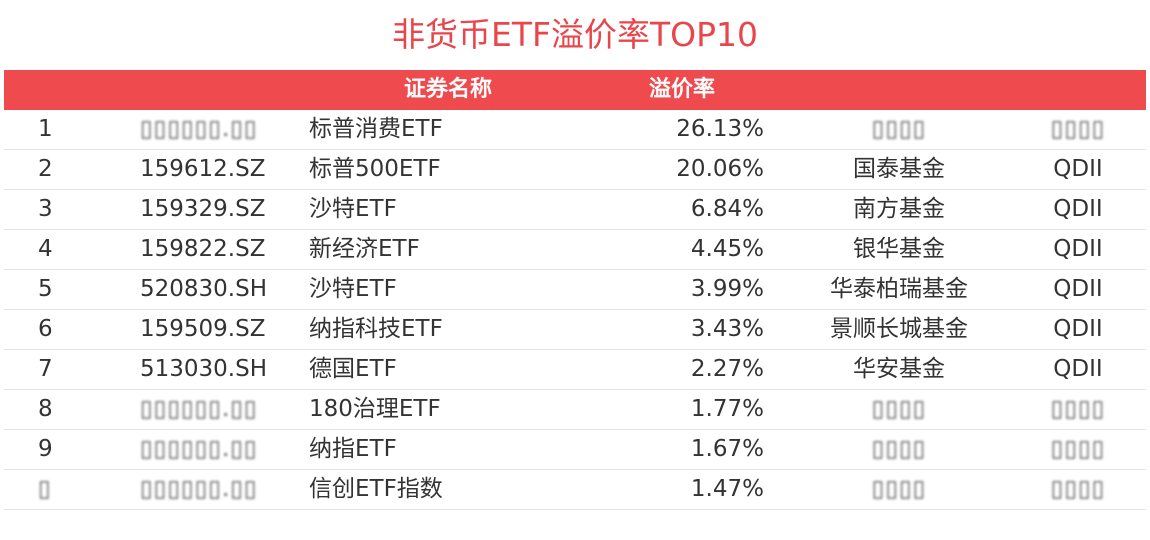 The image size is (1150, 540). What do you see at coordinates (727, 409) in the screenshot?
I see `premium-cell: 1.77%` at bounding box center [727, 409].